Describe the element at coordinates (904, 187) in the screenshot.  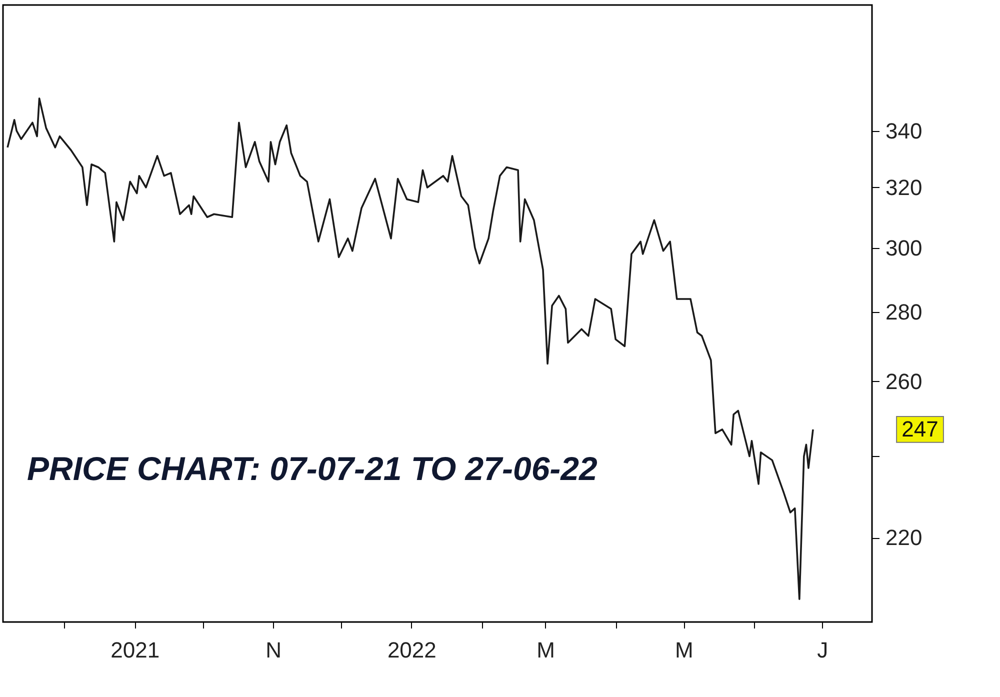
I see `y-tick-label: 320` at that location.